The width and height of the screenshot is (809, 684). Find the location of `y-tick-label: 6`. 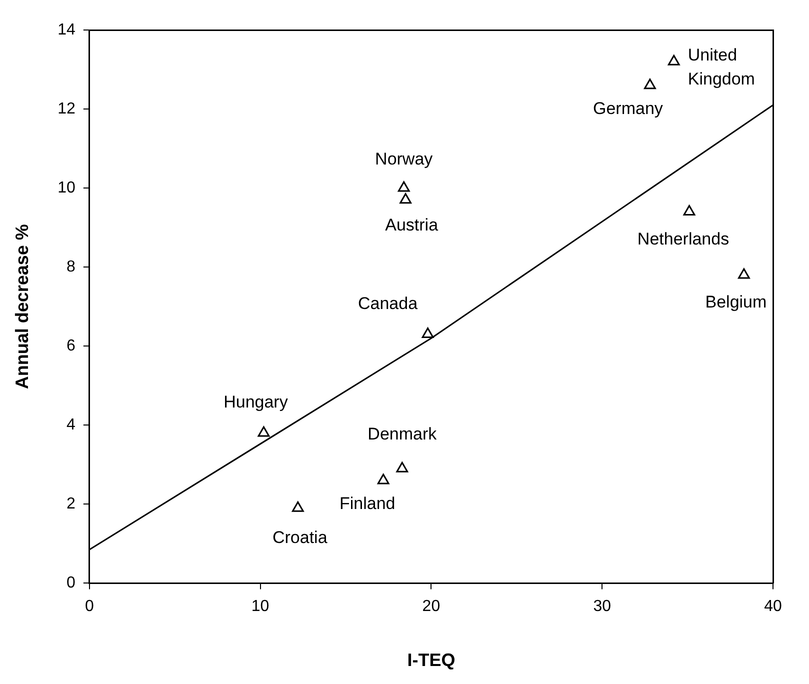

y-tick-label: 6 is located at coordinates (71, 346).